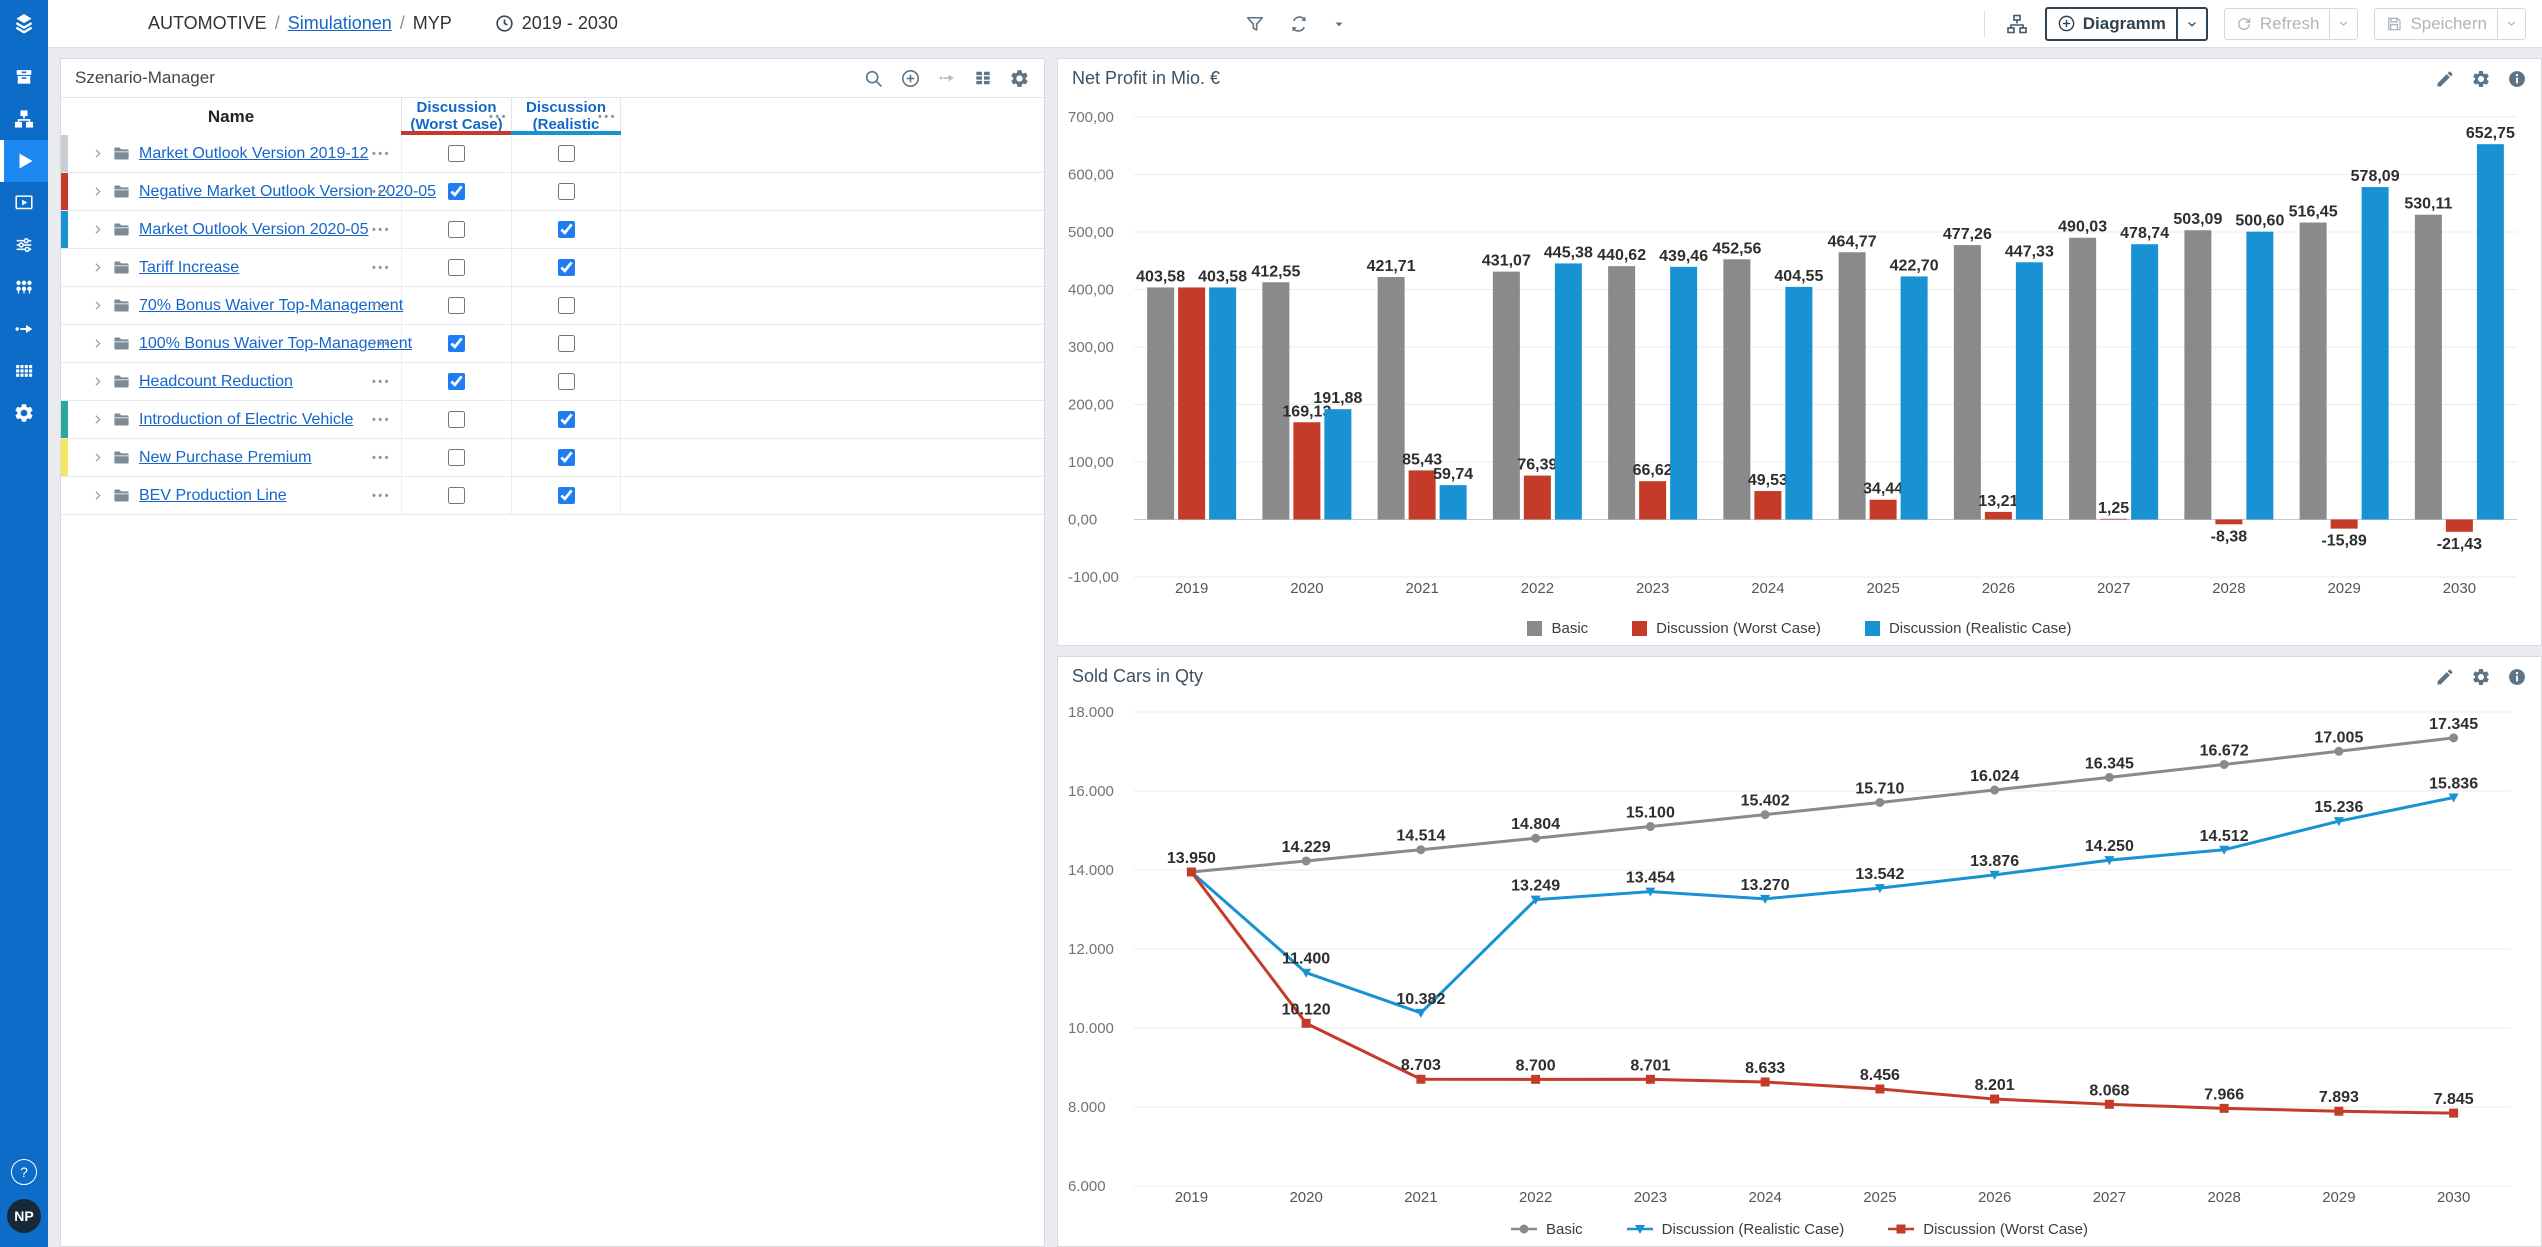 The width and height of the screenshot is (2542, 1247). Describe the element at coordinates (24, 24) in the screenshot. I see `app-logo-icon` at that location.